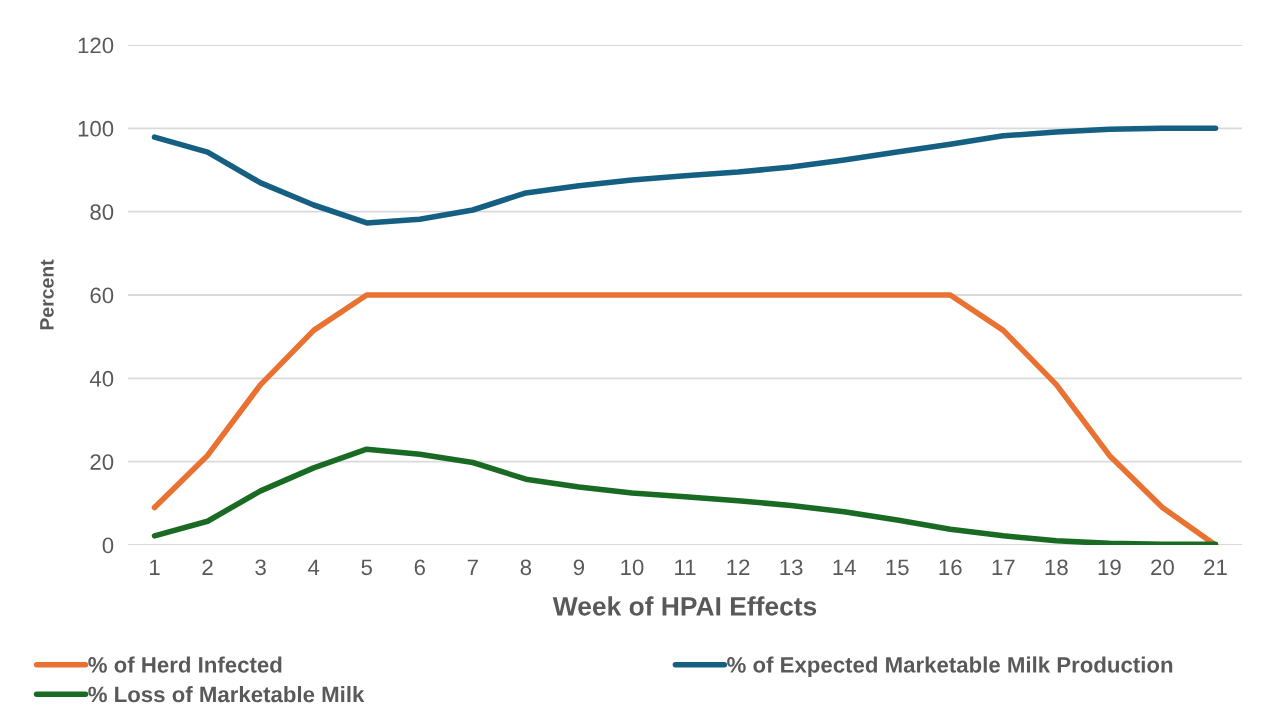  Describe the element at coordinates (260, 567) in the screenshot. I see `x-tick-label: 3` at that location.